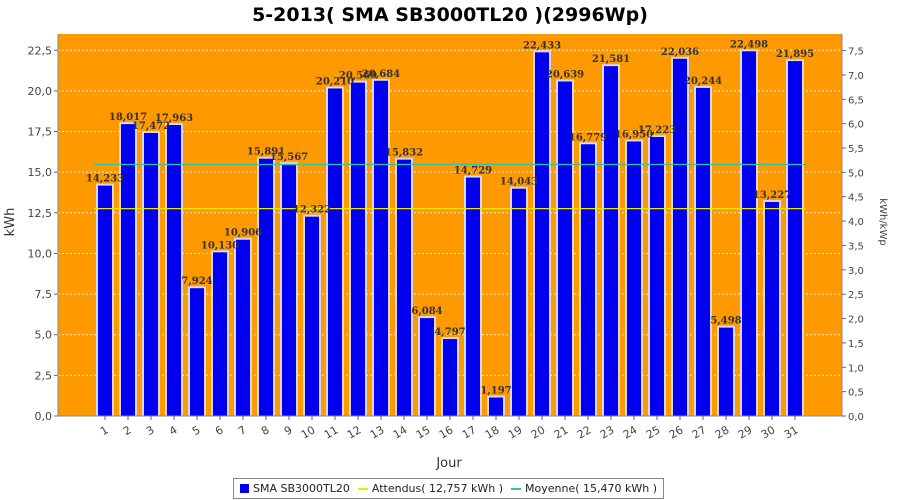 This screenshot has height=500, width=900. Describe the element at coordinates (653, 432) in the screenshot. I see `x-tick-label: 25` at that location.